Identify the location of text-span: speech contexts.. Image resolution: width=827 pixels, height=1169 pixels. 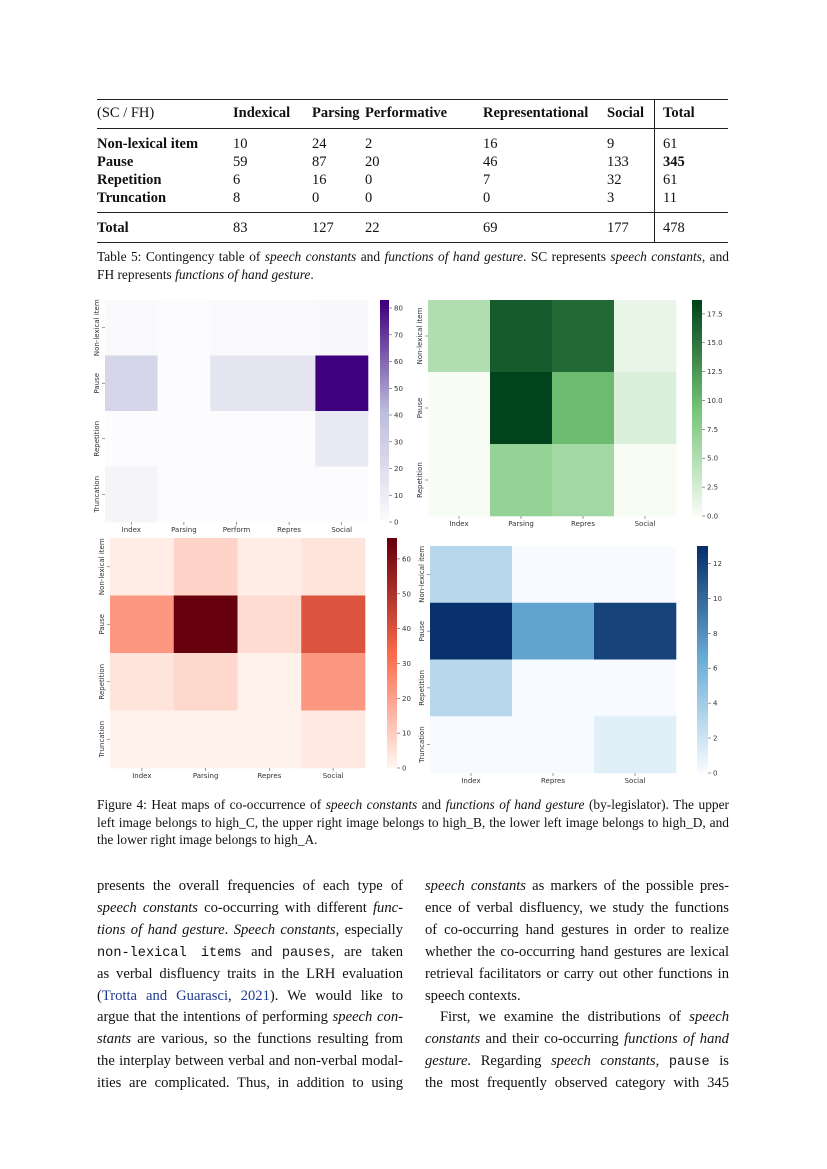
(473, 995).